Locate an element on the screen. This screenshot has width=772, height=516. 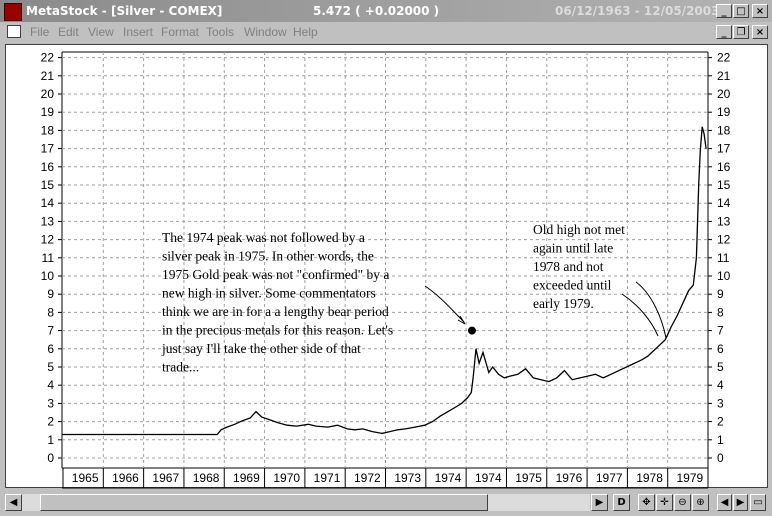
y-tick-label-right: 21 is located at coordinates (724, 76).